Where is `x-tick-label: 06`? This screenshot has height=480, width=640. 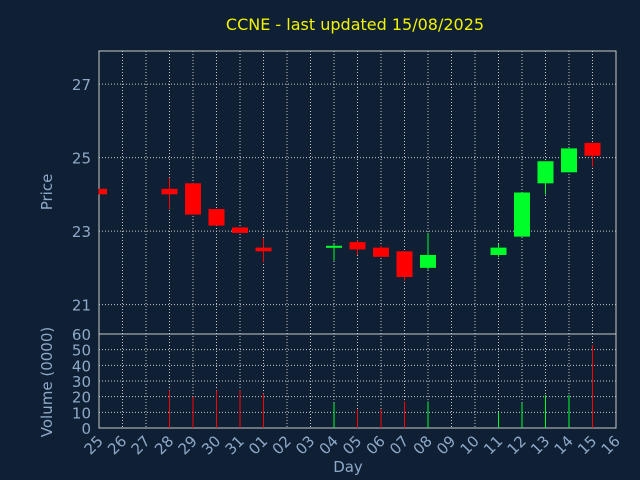
x-tick-label: 06 is located at coordinates (376, 445).